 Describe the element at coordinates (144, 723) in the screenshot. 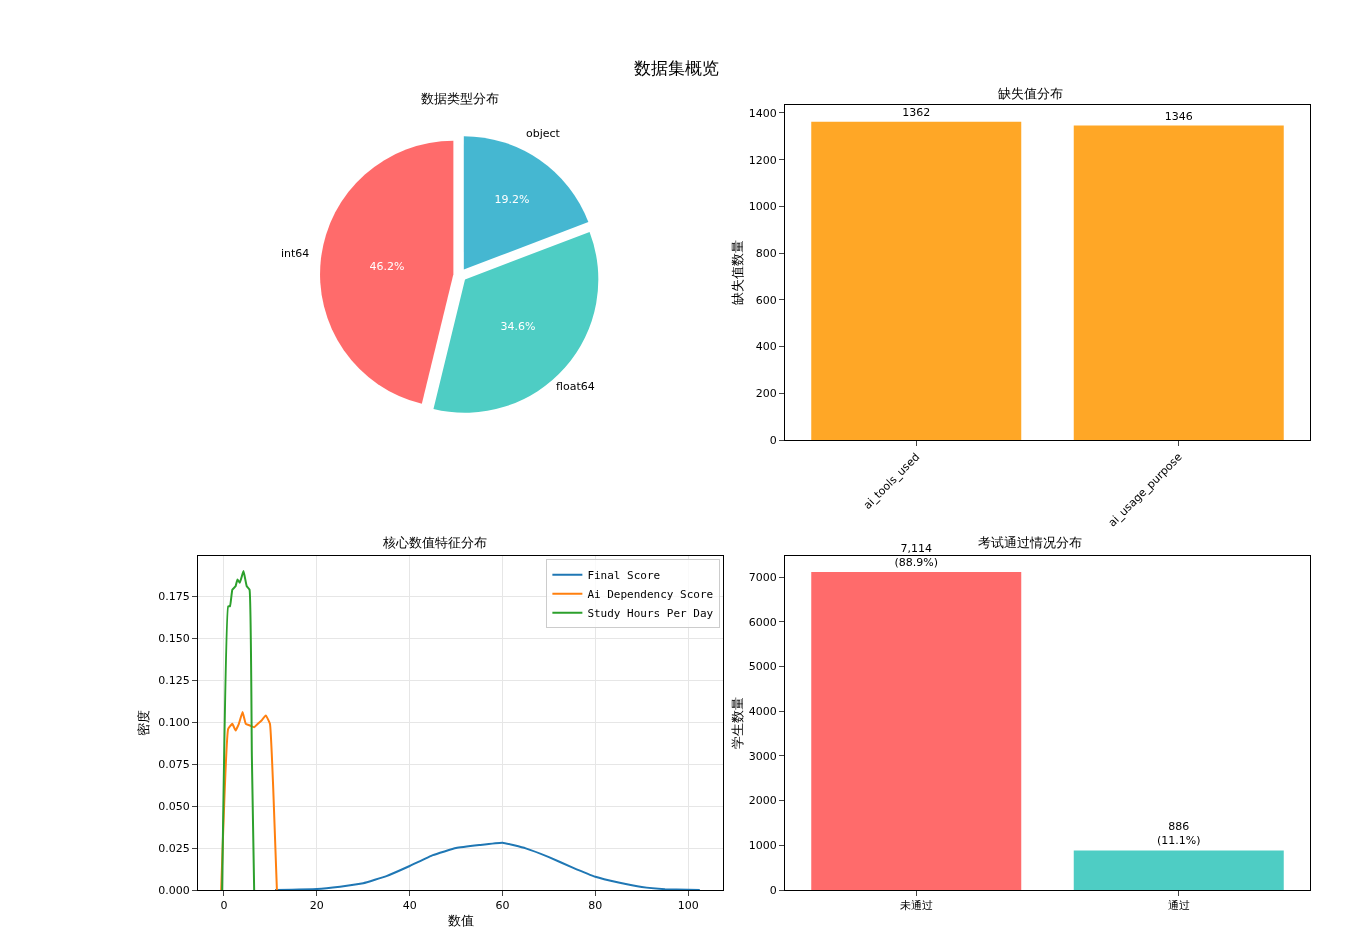

I see `y-axis-title: 密度` at that location.